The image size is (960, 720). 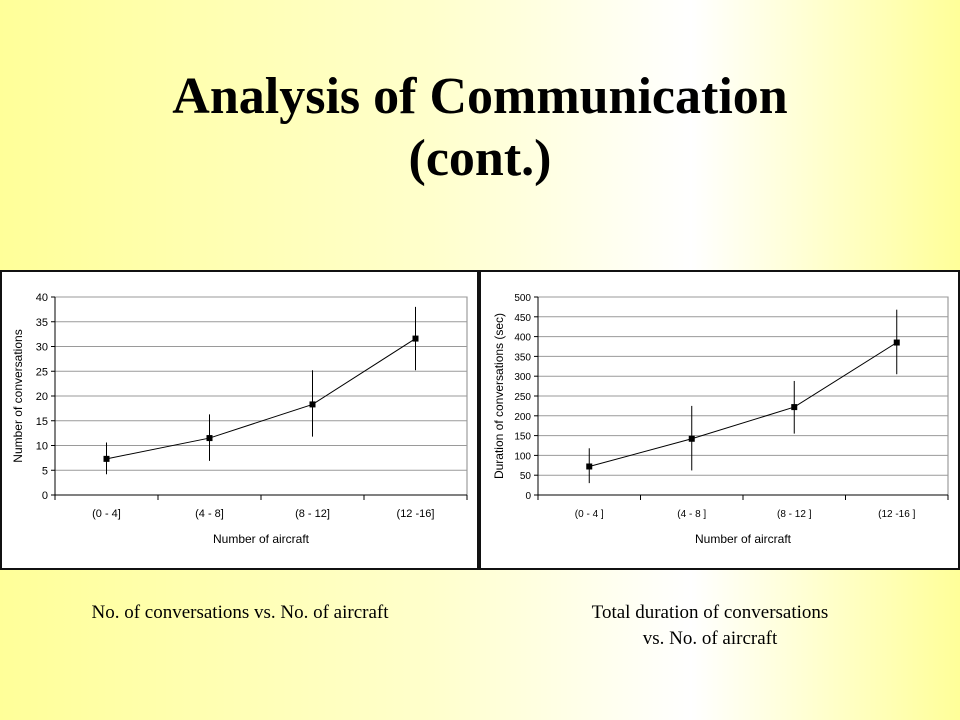 I want to click on chart1-series-line, so click(x=261, y=399).